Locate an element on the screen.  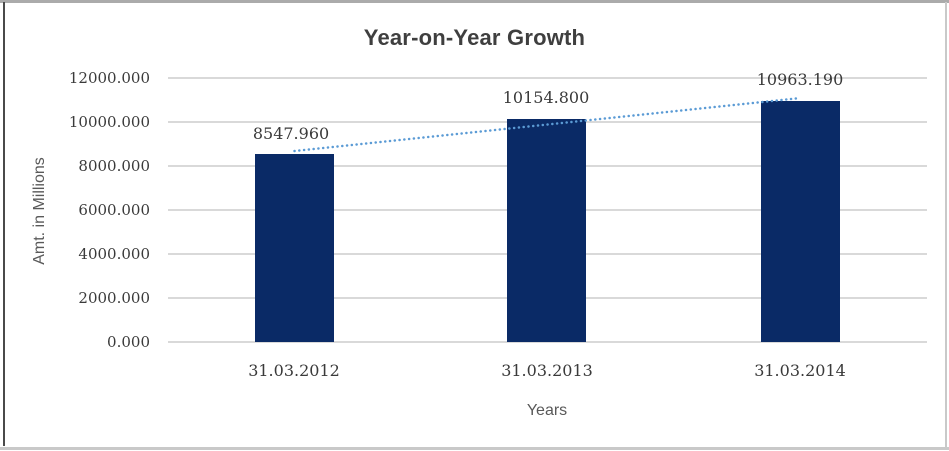
frame-border-right is located at coordinates (946, 225).